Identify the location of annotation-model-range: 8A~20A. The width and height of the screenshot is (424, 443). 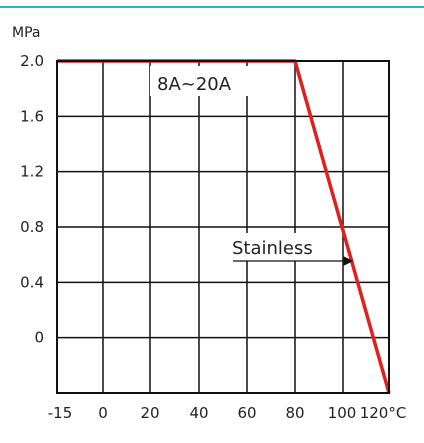
(199, 81).